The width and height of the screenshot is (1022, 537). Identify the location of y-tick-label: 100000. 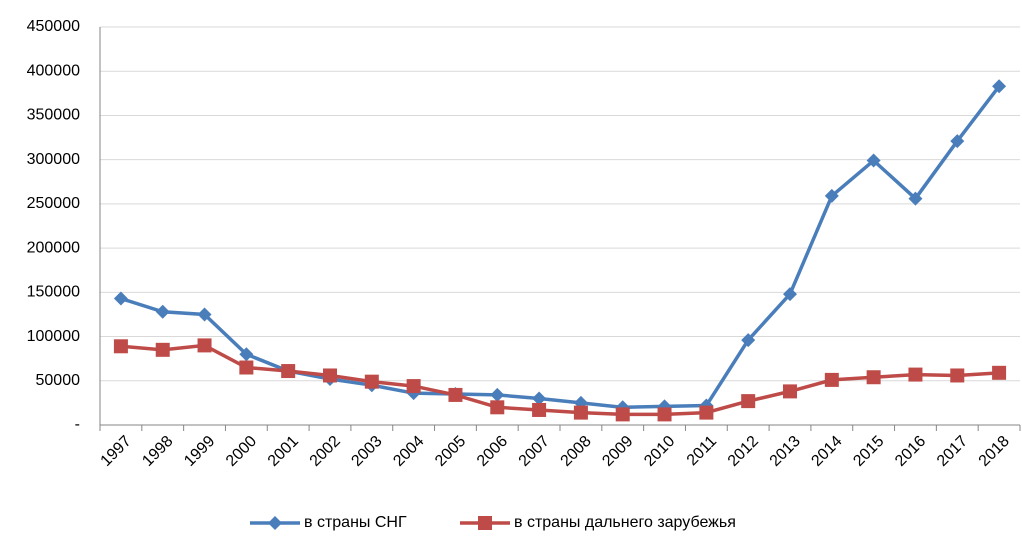
(53, 336).